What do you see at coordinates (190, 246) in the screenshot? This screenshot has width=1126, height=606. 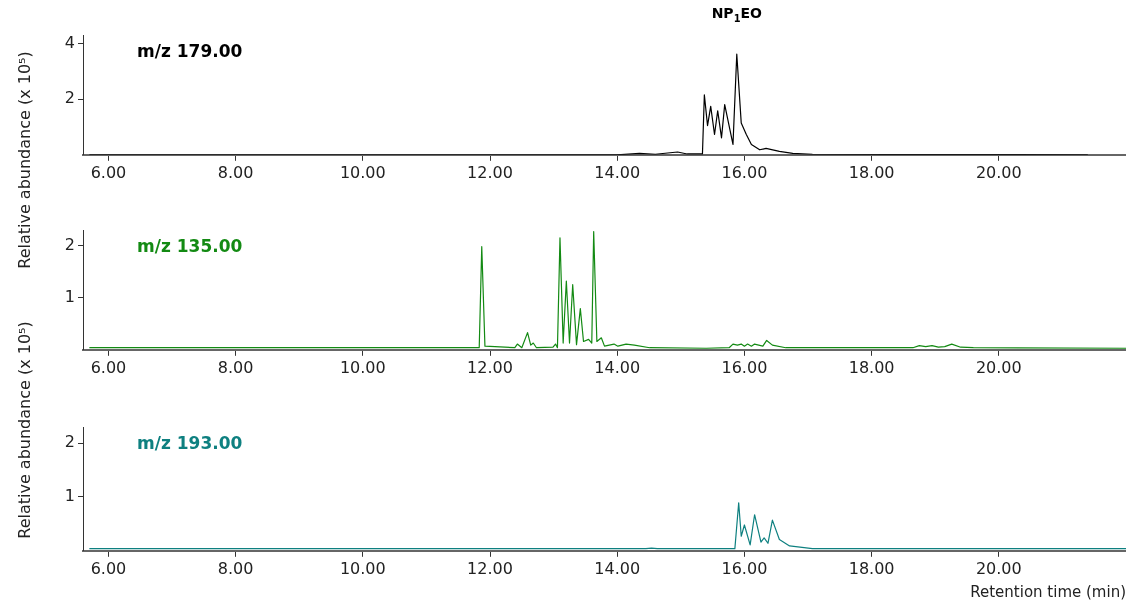 I see `text: m/z 135.00` at bounding box center [190, 246].